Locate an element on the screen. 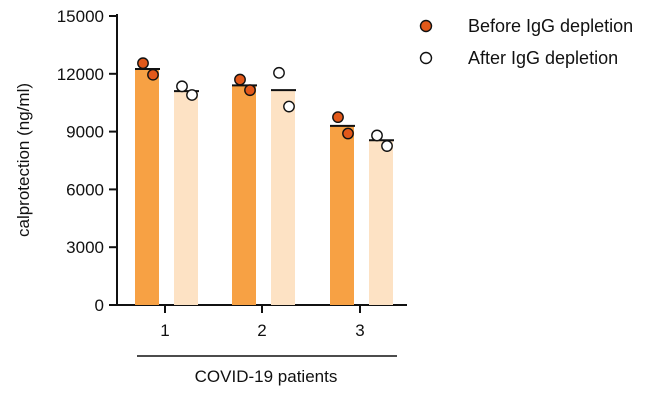  y-tick-label: 6000 is located at coordinates (85, 189).